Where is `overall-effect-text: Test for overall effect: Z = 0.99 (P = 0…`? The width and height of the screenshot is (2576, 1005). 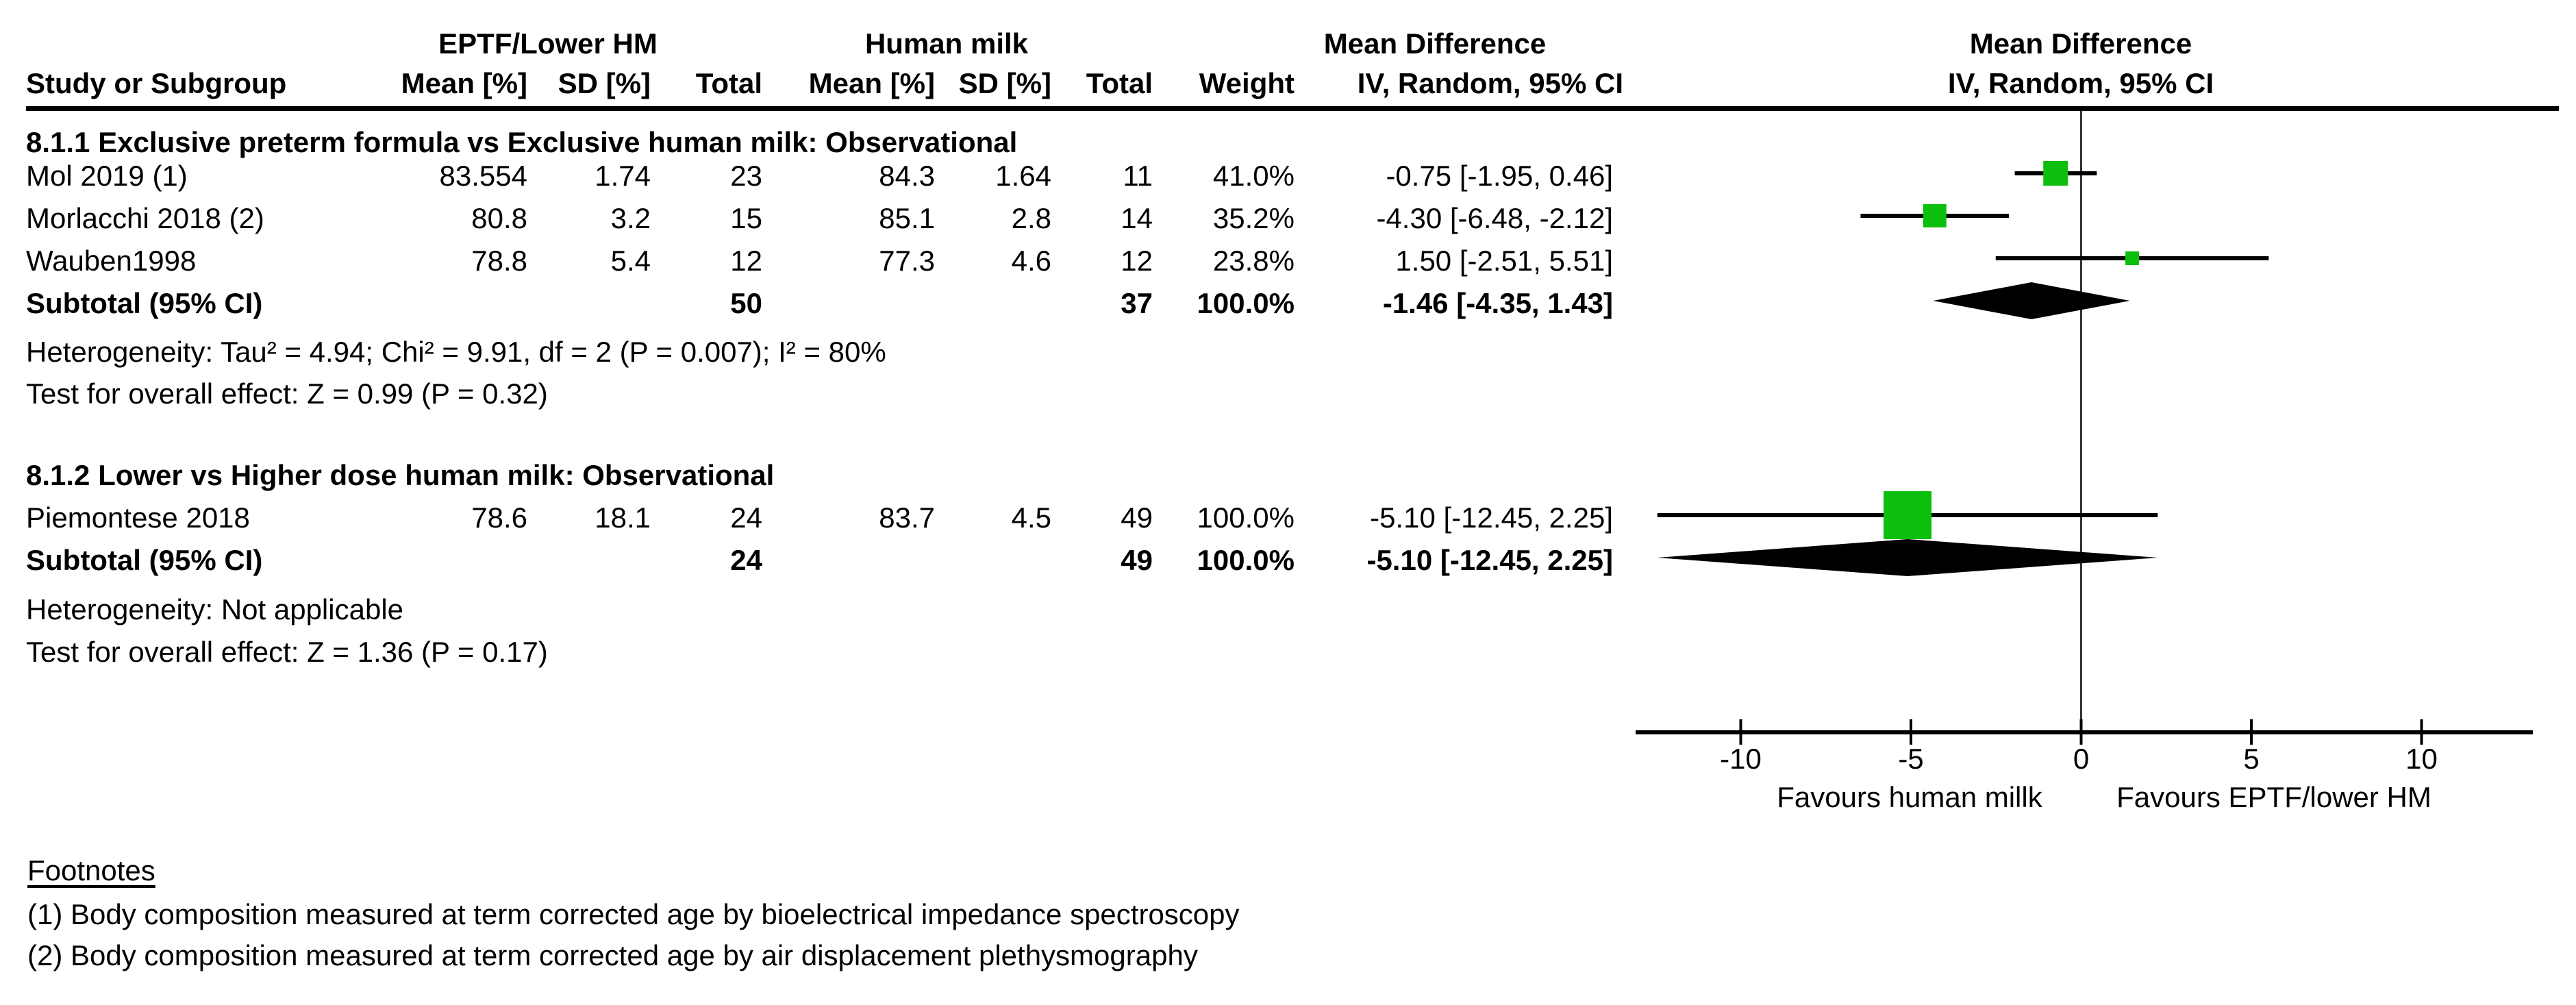
overall-effect-text: Test for overall effect: Z = 0.99 (P = 0… is located at coordinates (287, 393).